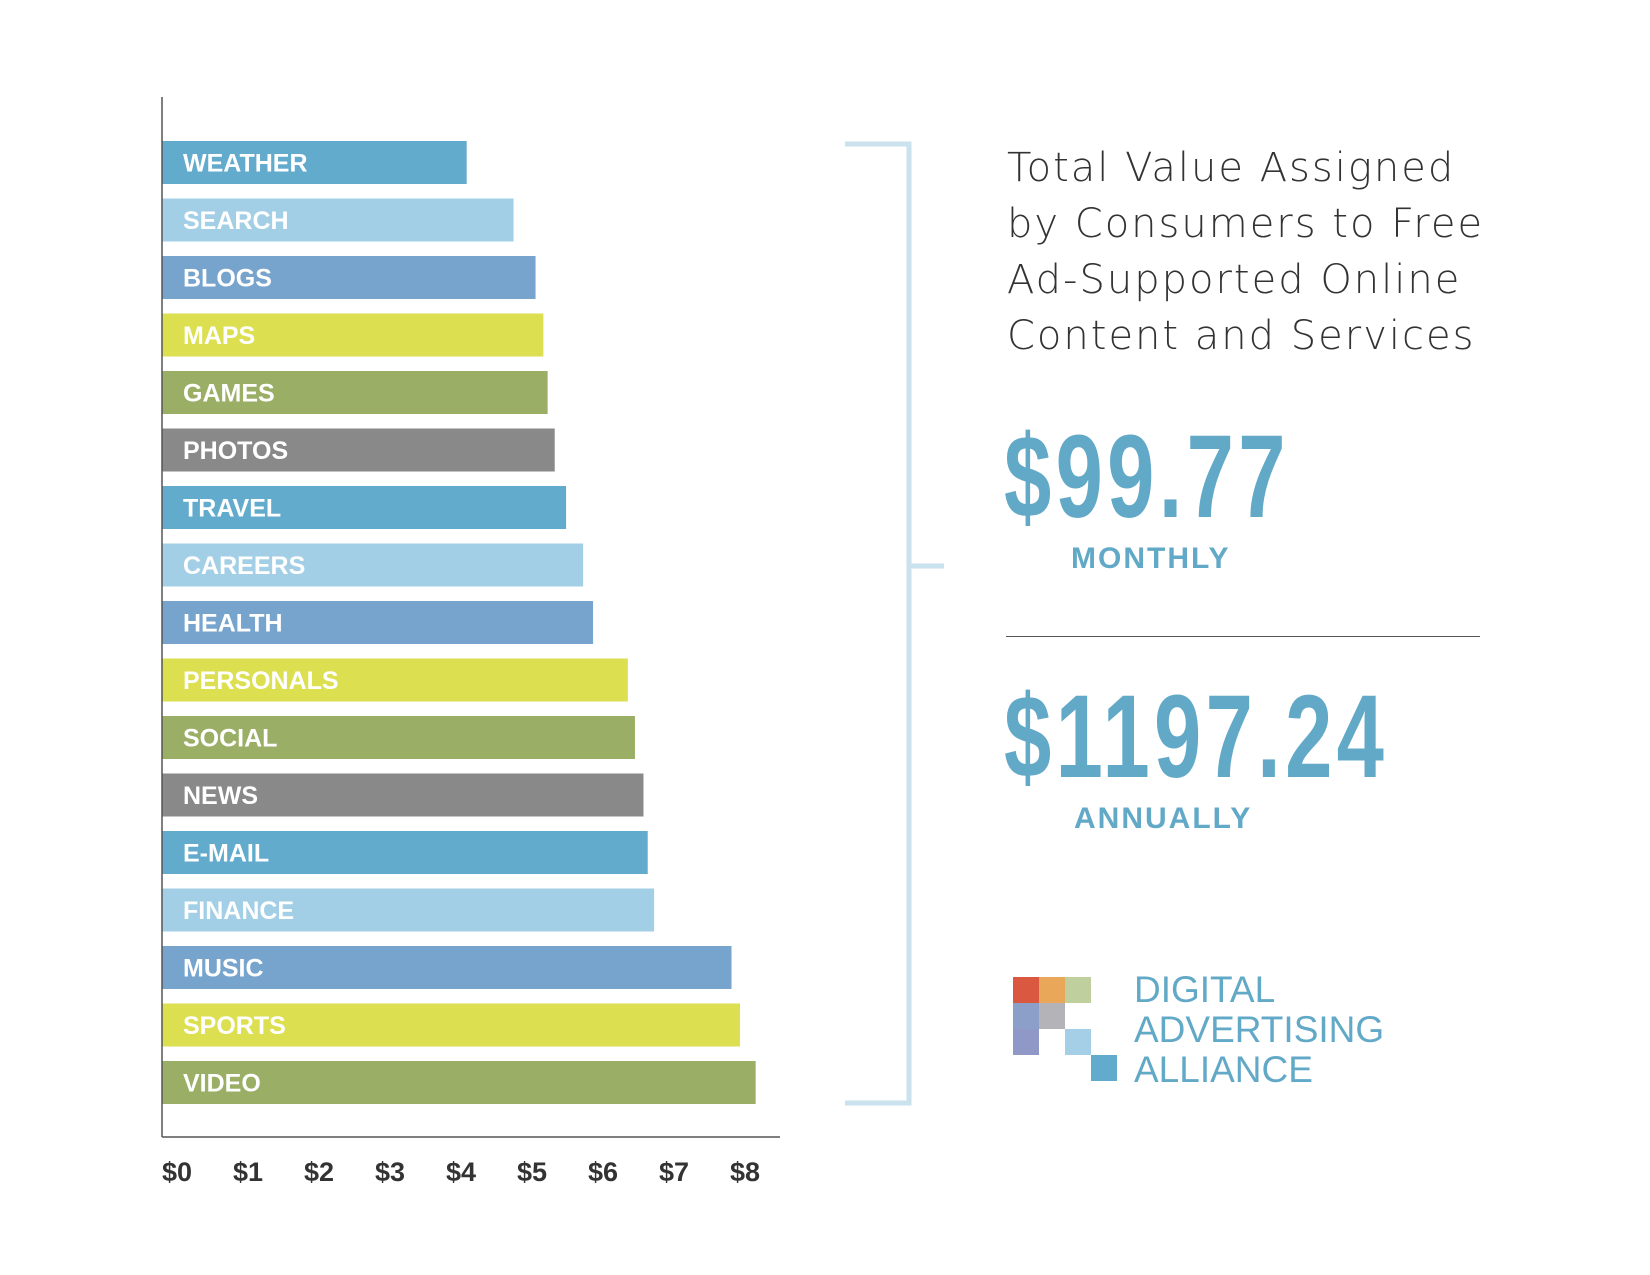  Describe the element at coordinates (894, 623) in the screenshot. I see `bracket` at that location.